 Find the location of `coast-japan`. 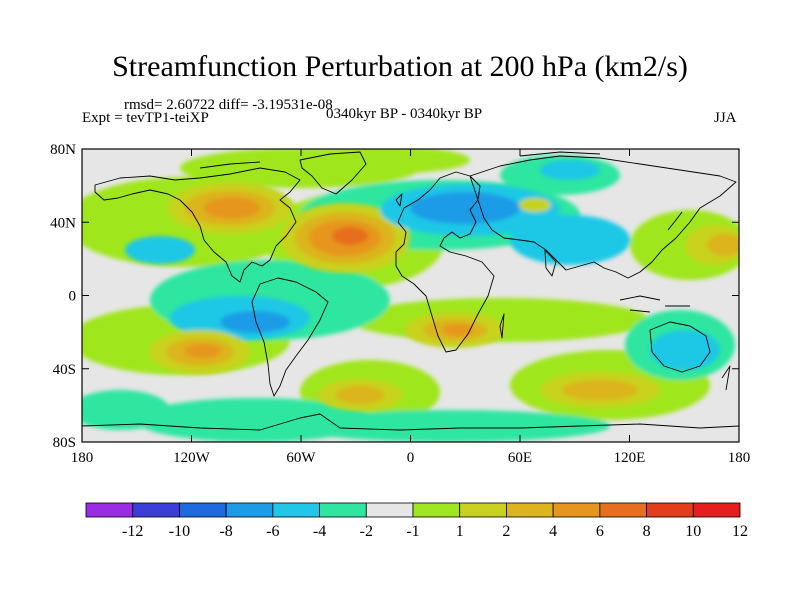

coast-japan is located at coordinates (675, 221).